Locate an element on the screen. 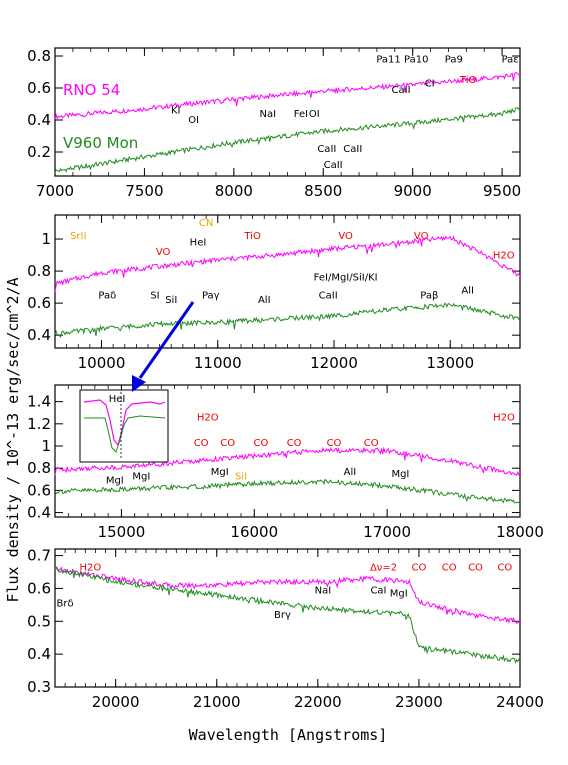 The width and height of the screenshot is (568, 765). line-label: Paγ is located at coordinates (211, 295).